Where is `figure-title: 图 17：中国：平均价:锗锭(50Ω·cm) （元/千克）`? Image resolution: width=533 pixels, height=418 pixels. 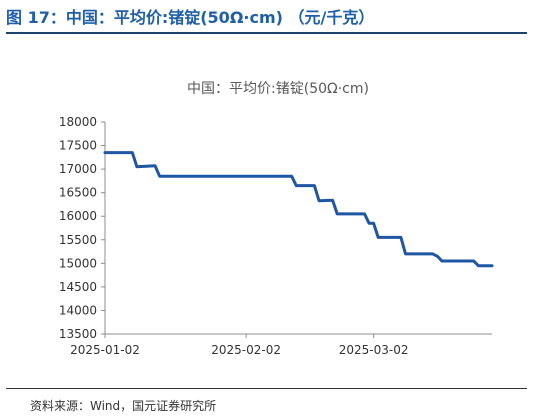
figure-title: 图 17：中国：平均价:锗锭(50Ω·cm) （元/千克） is located at coordinates (190, 17).